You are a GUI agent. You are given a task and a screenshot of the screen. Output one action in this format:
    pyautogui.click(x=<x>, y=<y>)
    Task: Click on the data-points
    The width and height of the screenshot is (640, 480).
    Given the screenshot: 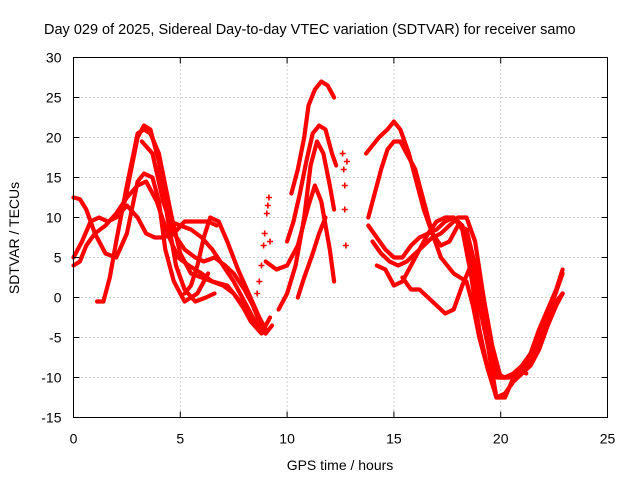 What is the action you would take?
    pyautogui.click(x=301, y=231)
    